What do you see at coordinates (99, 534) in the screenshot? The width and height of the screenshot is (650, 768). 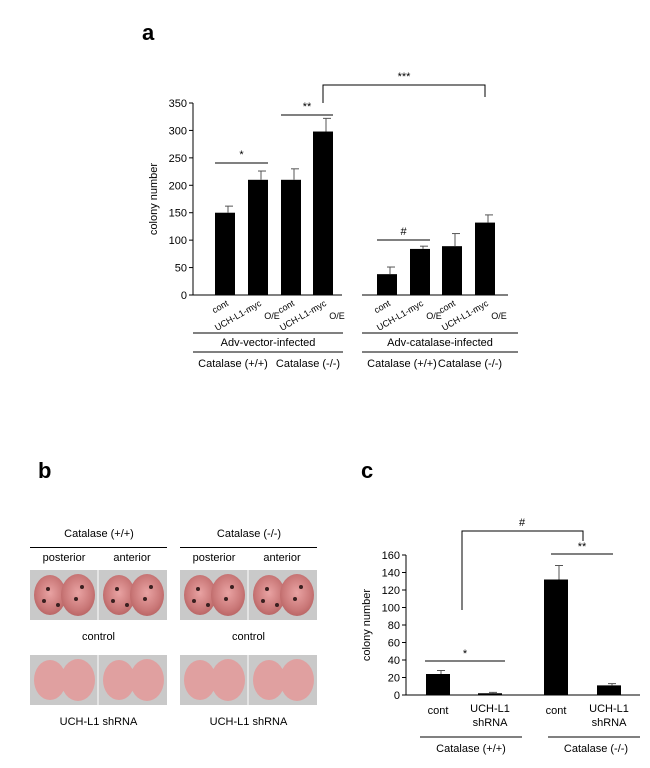 I see `group-title-0: Catalase (+/+)` at bounding box center [99, 534].